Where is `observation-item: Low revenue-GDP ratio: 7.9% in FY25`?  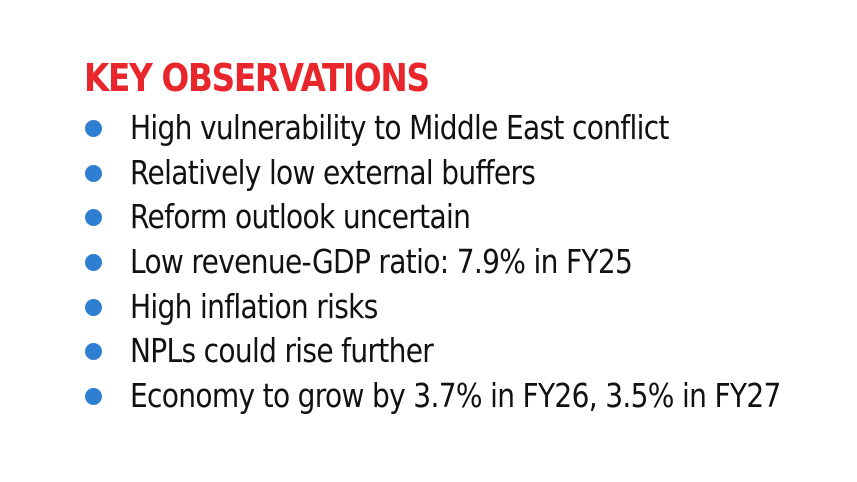 observation-item: Low revenue-GDP ratio: 7.9% in FY25 is located at coordinates (428, 262).